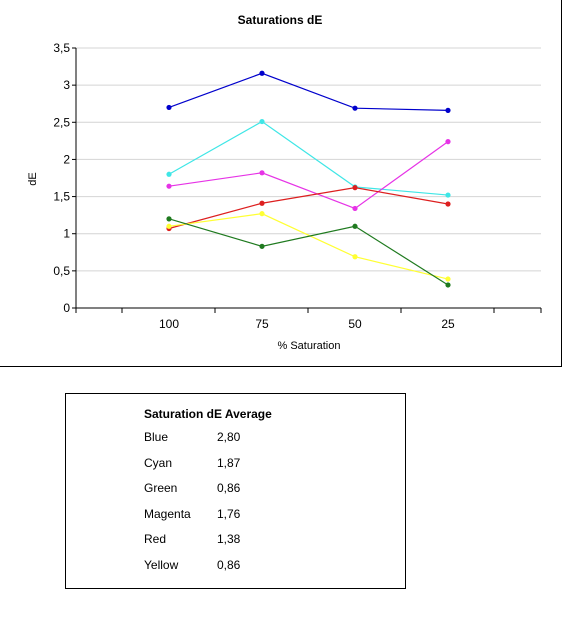 This screenshot has width=562, height=641. Describe the element at coordinates (161, 488) in the screenshot. I see `average-row-label: Green` at that location.